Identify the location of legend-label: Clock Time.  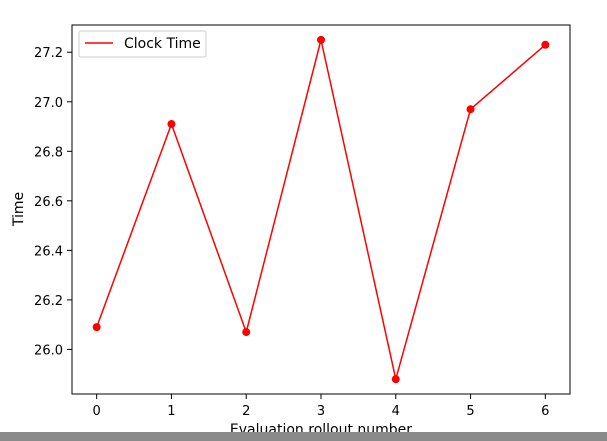
(162, 44).